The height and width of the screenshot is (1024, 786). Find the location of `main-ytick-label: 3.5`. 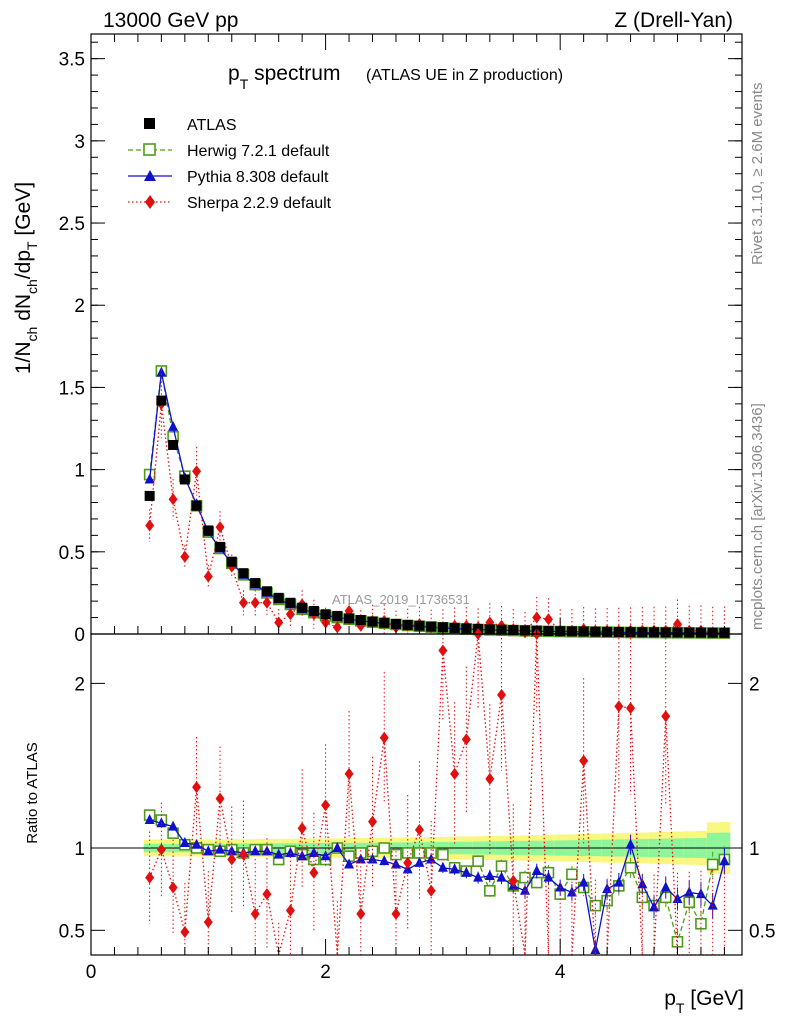

main-ytick-label: 3.5 is located at coordinates (72, 60).